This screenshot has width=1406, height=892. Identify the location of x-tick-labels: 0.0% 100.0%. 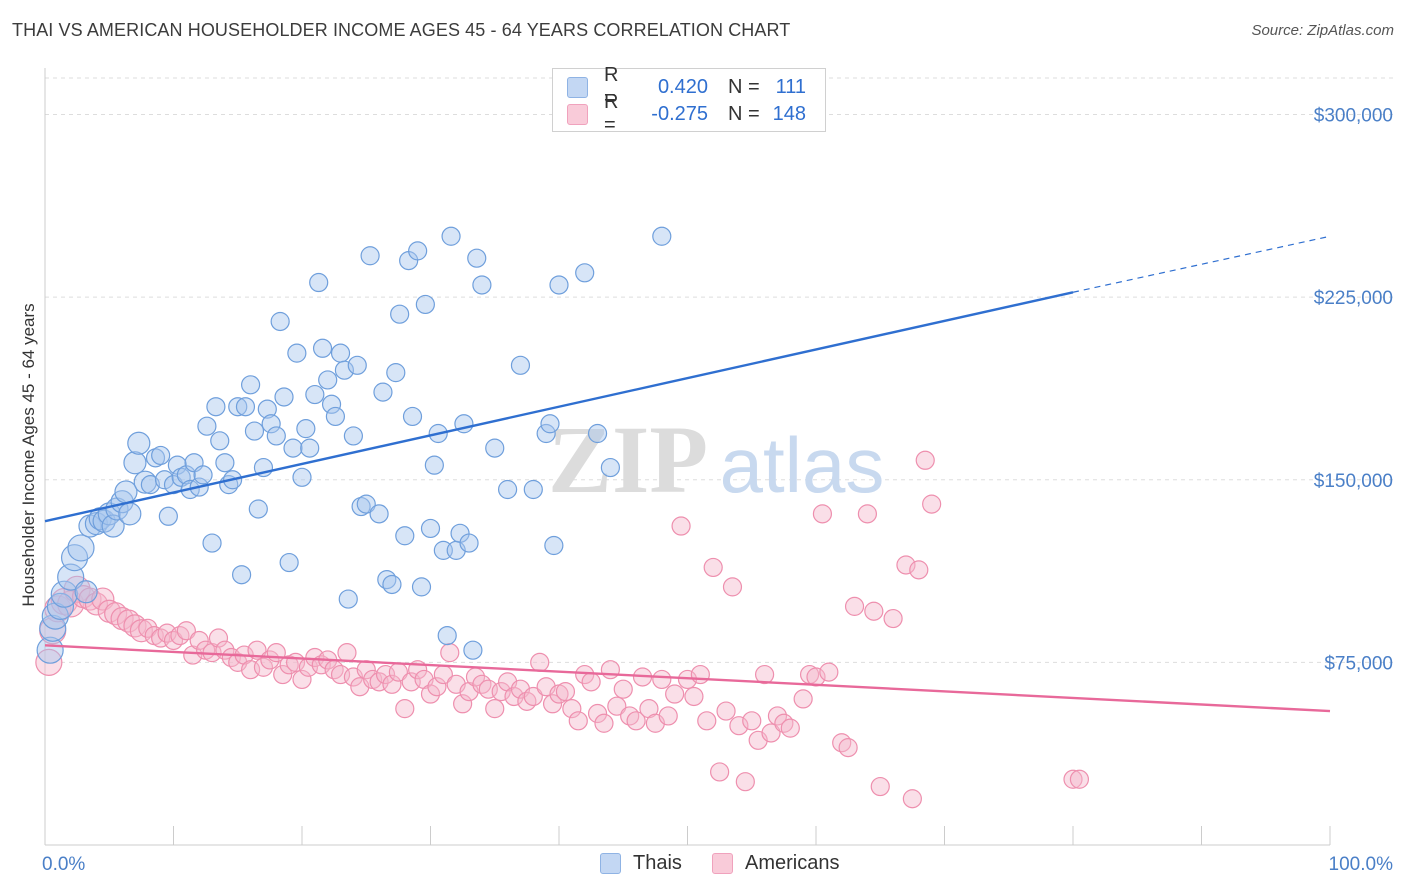
(717, 864).